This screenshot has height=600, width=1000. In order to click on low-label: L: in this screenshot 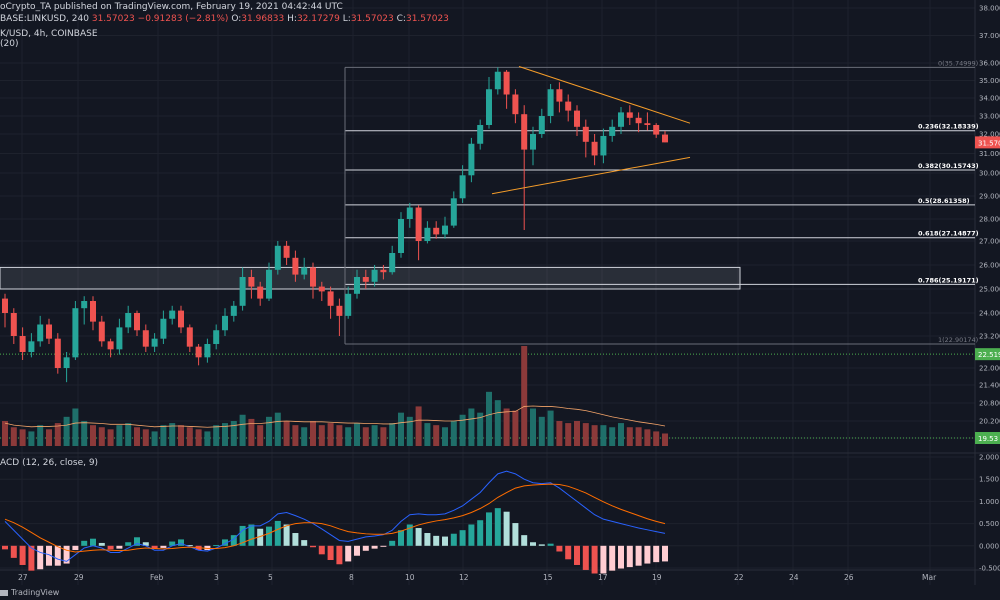, I will do `click(346, 19)`.